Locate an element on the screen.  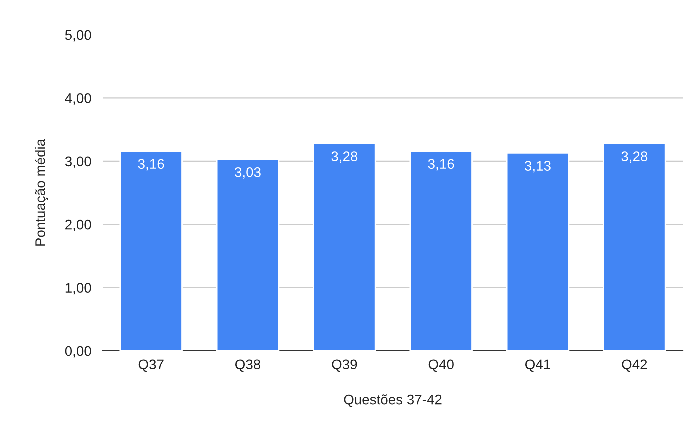
y-tick-label: 0,00 is located at coordinates (78, 352).